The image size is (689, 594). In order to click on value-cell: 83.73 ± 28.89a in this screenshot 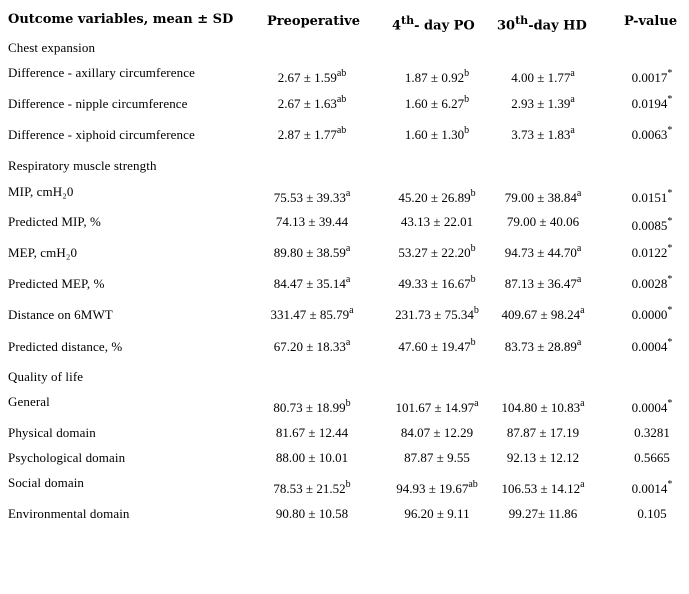, I will do `click(543, 346)`.